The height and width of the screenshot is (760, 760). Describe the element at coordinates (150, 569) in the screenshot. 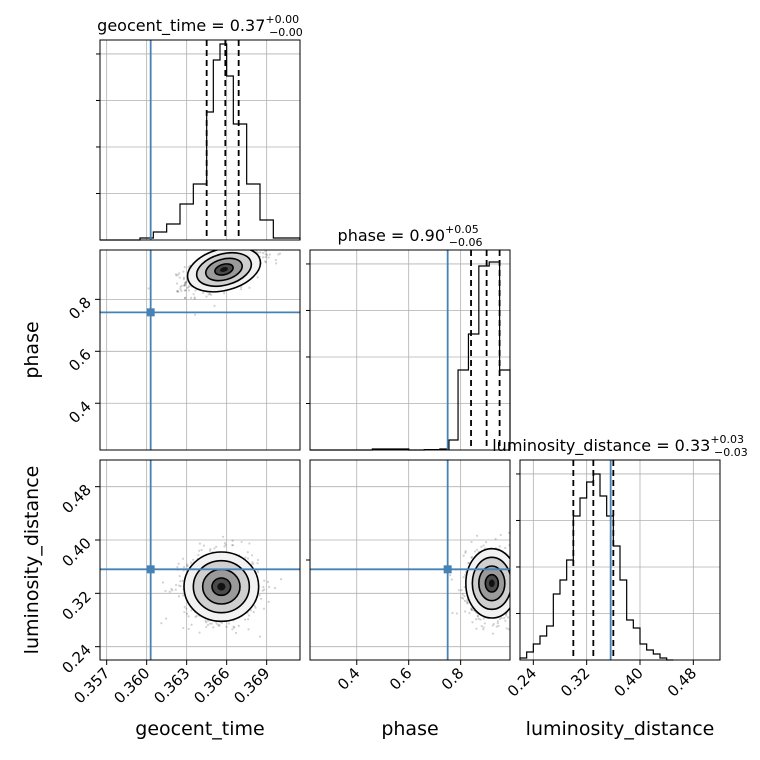

I see `truth-marker` at that location.